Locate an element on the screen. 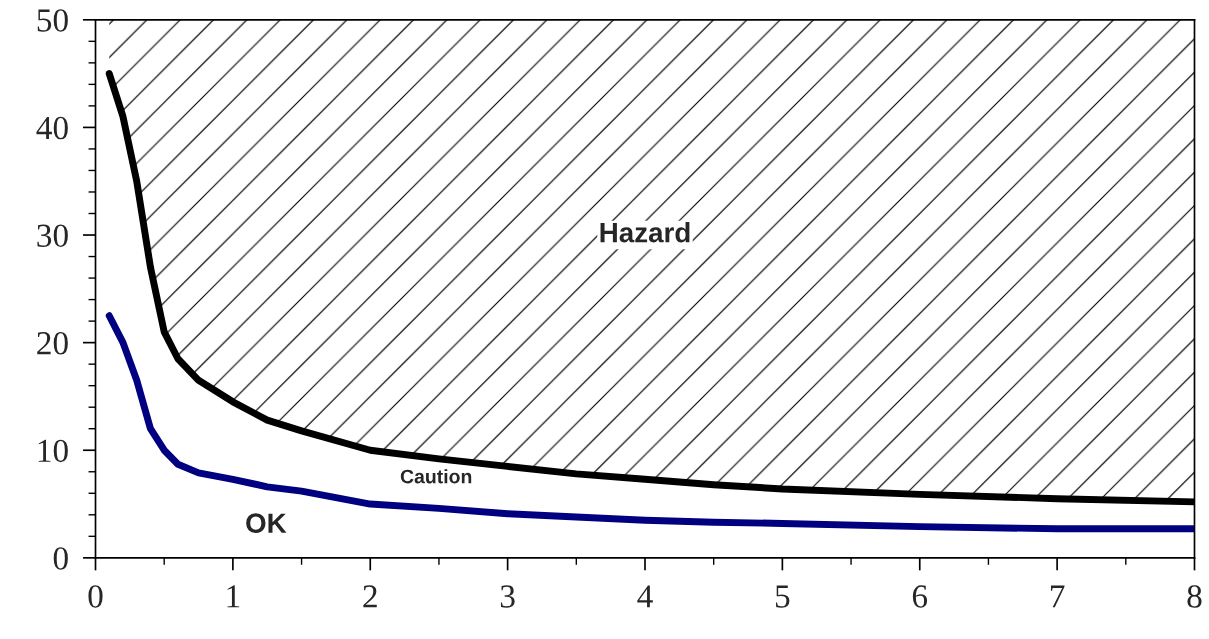 This screenshot has width=1209, height=639. y-tick-label: 0 is located at coordinates (60, 558).